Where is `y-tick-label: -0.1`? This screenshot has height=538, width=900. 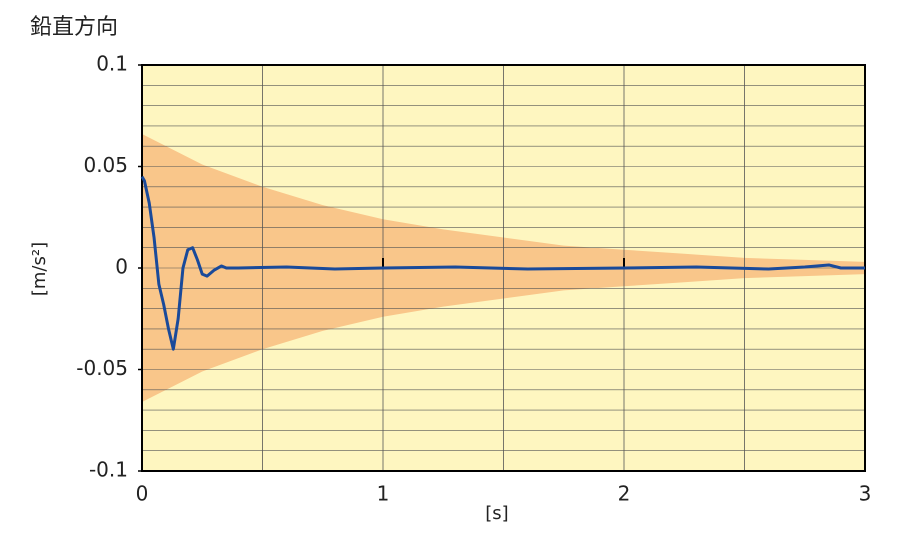 y-tick-label: -0.1 is located at coordinates (108, 470).